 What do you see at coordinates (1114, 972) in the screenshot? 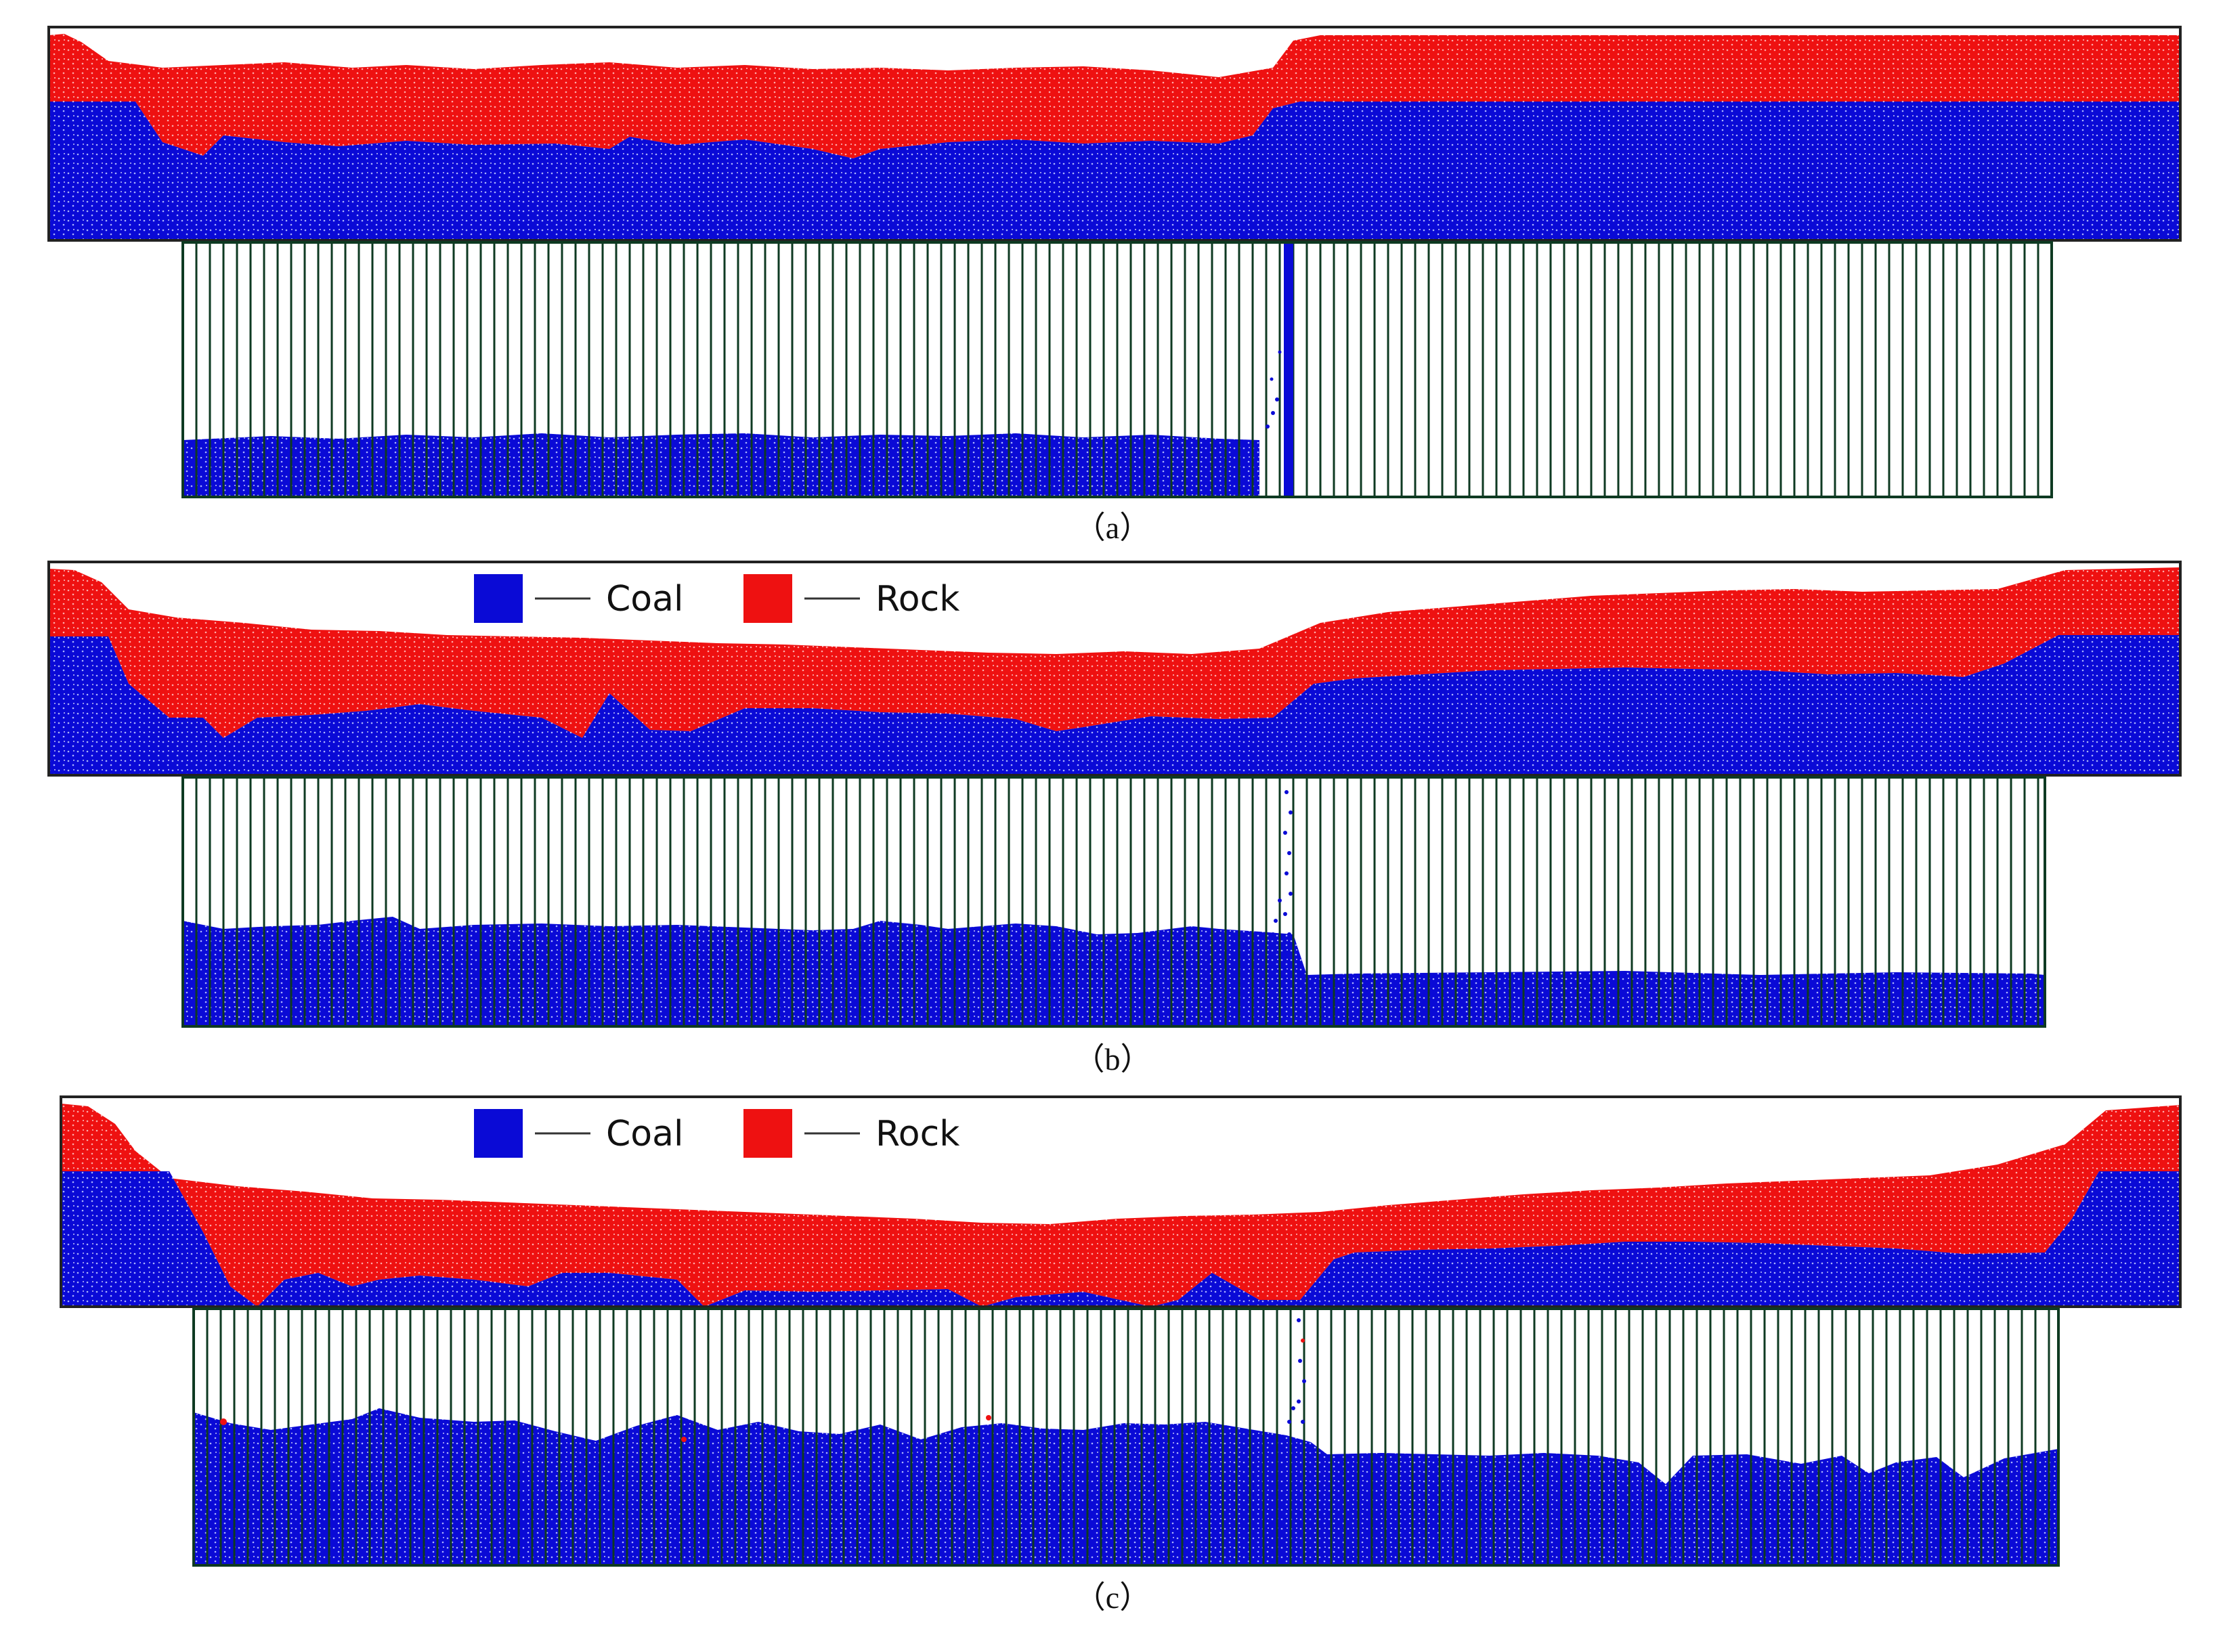
I see `collected-coal-b` at bounding box center [1114, 972].